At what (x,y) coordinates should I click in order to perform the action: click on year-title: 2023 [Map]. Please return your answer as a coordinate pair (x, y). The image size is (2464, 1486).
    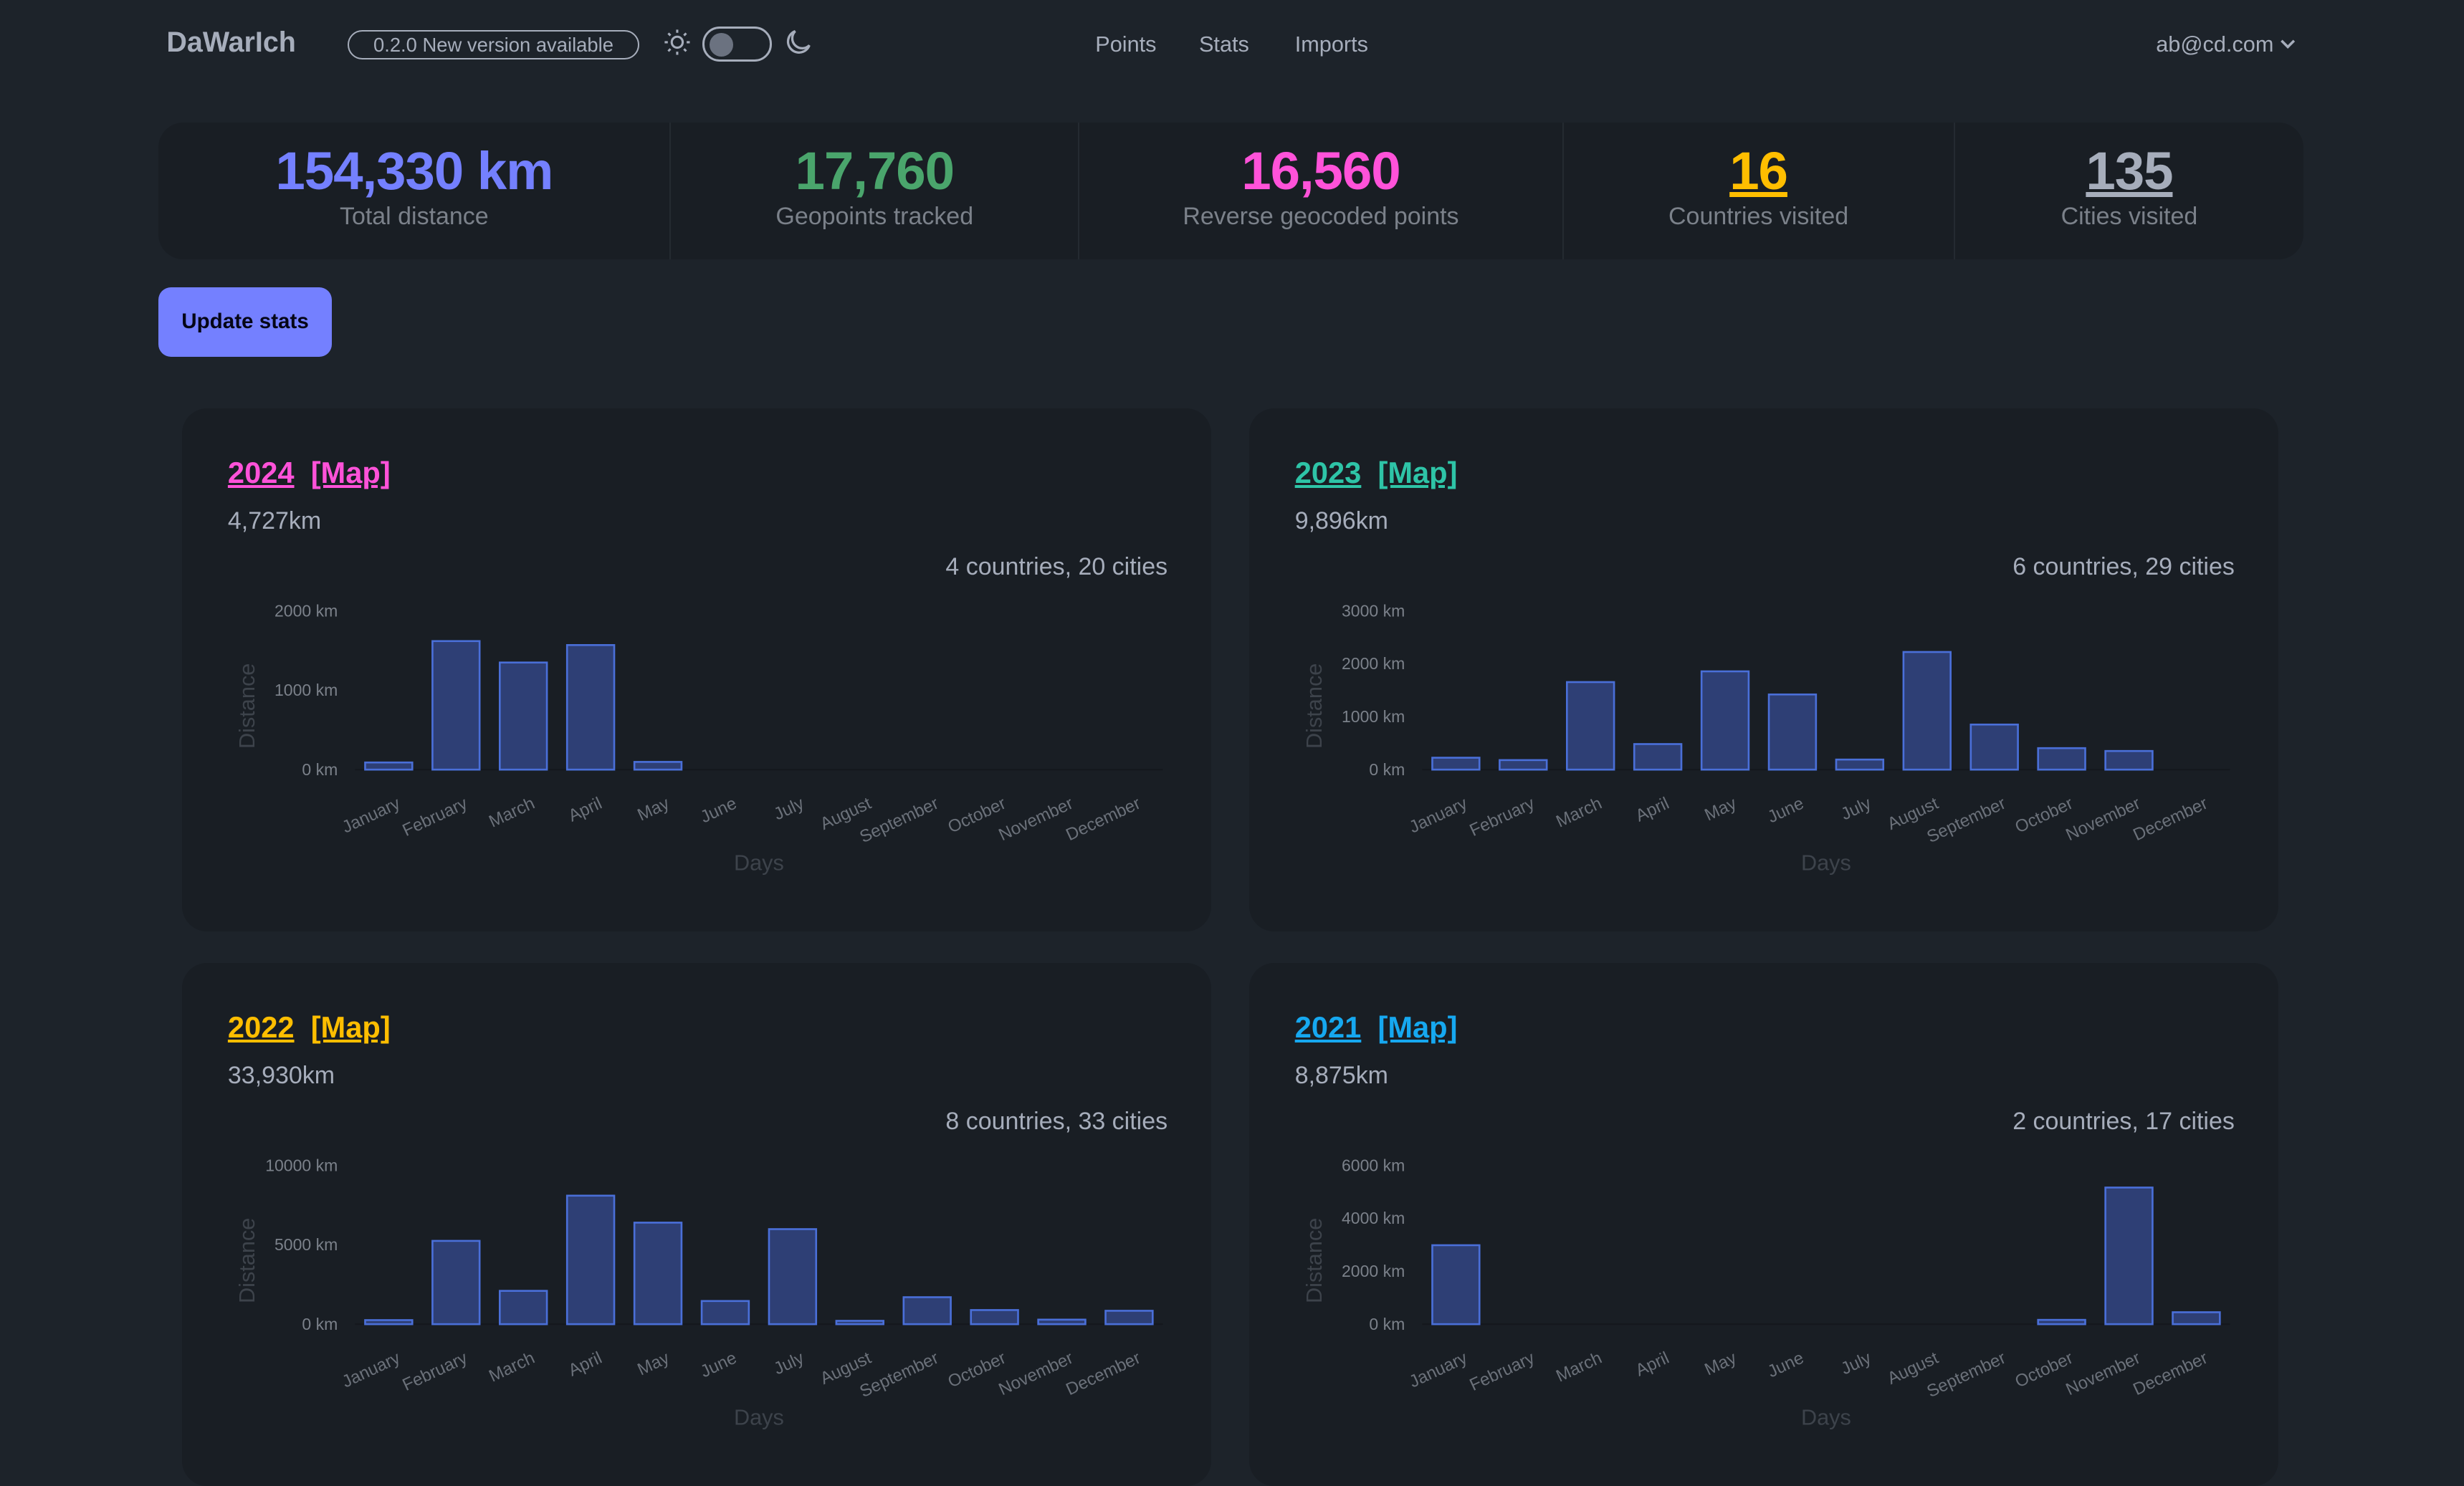
    Looking at the image, I should click on (1377, 473).